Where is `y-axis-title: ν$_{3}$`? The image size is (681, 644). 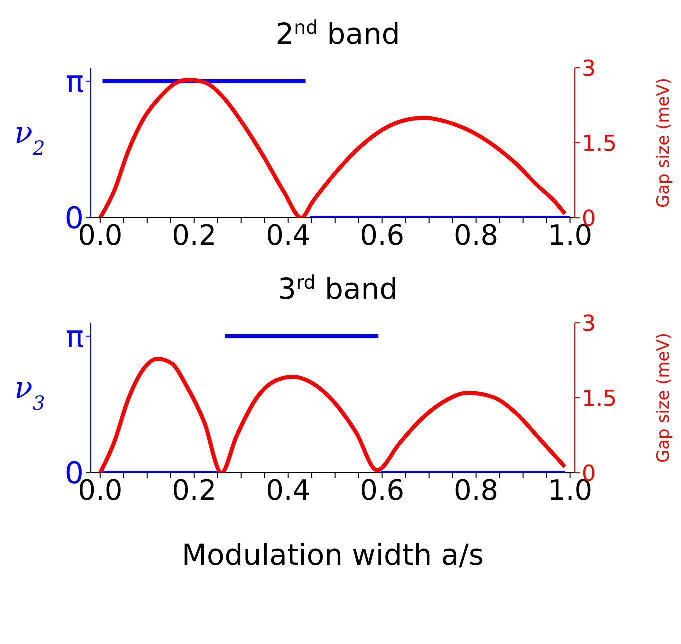
y-axis-title: ν$_{3}$ is located at coordinates (30, 392).